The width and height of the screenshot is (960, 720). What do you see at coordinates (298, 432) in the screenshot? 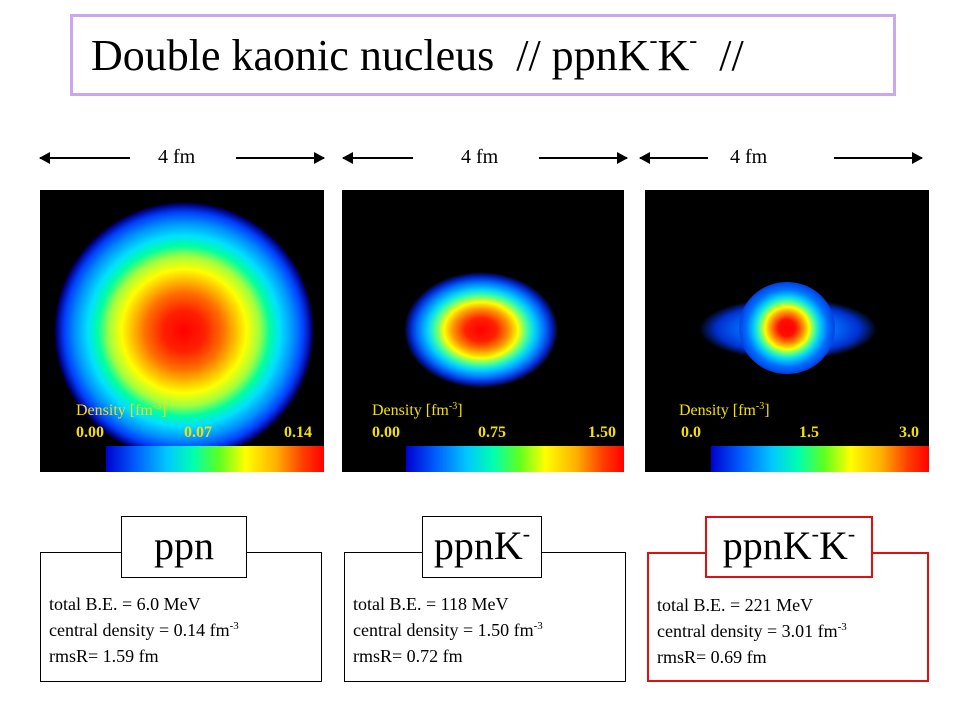
I see `tick-max: 0.14` at bounding box center [298, 432].